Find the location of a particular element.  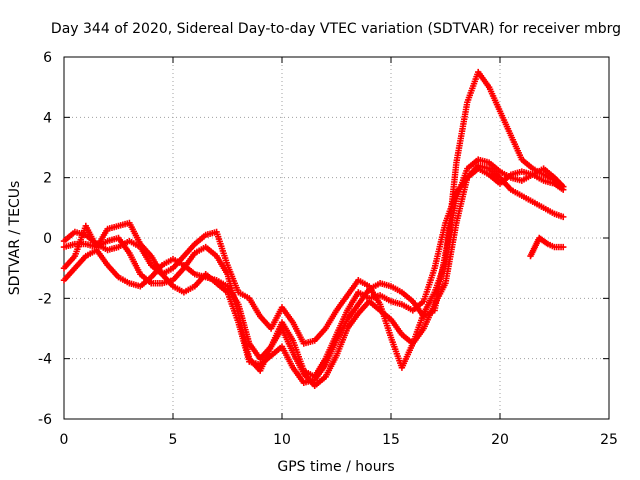

y-tick-label: -6 is located at coordinates (45, 420).